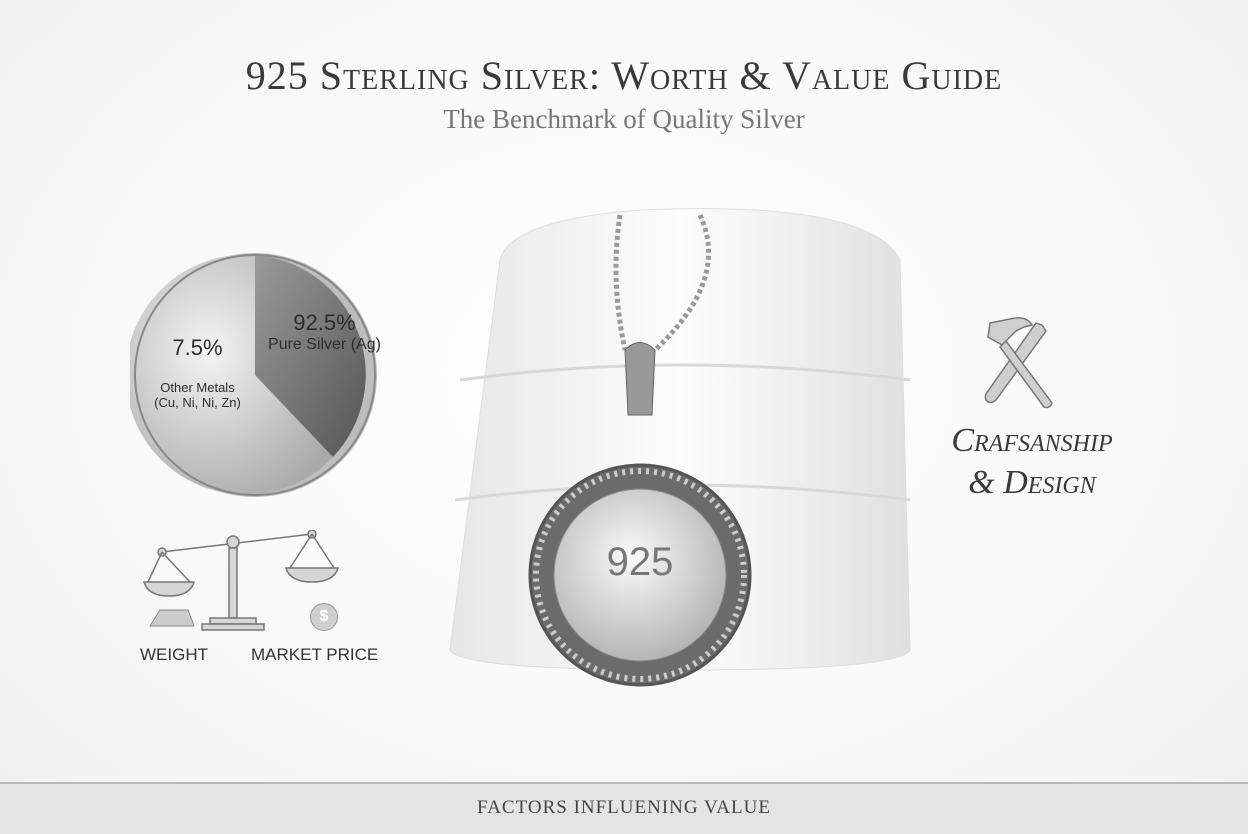 Image resolution: width=1248 pixels, height=834 pixels. What do you see at coordinates (172, 618) in the screenshot?
I see `silver-bar-icon` at bounding box center [172, 618].